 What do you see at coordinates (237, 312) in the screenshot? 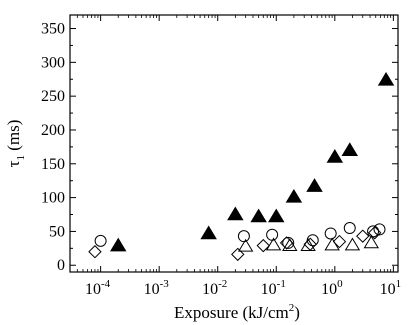
I see `x-axis-title: Exposure (kJ/cm2)` at bounding box center [237, 312].